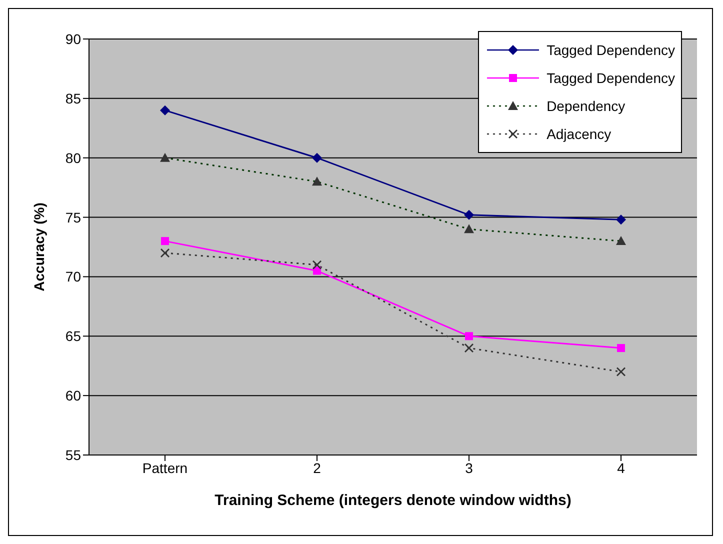  Describe the element at coordinates (73, 336) in the screenshot. I see `y-tick-label: 65` at that location.